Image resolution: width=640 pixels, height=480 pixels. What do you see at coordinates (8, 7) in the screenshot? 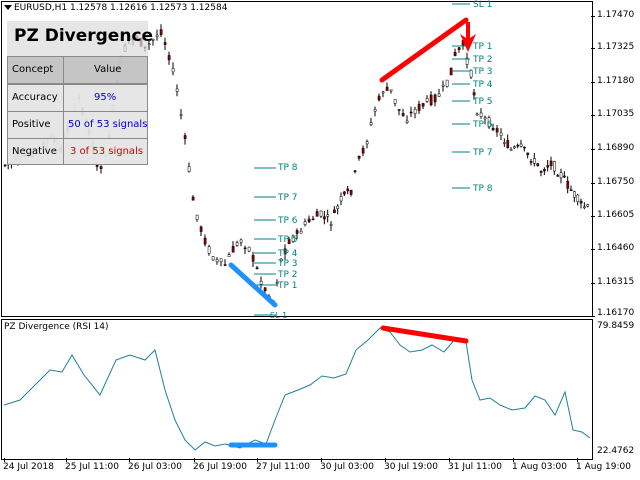
I see `chart-menu-arrow-icon` at bounding box center [8, 7].